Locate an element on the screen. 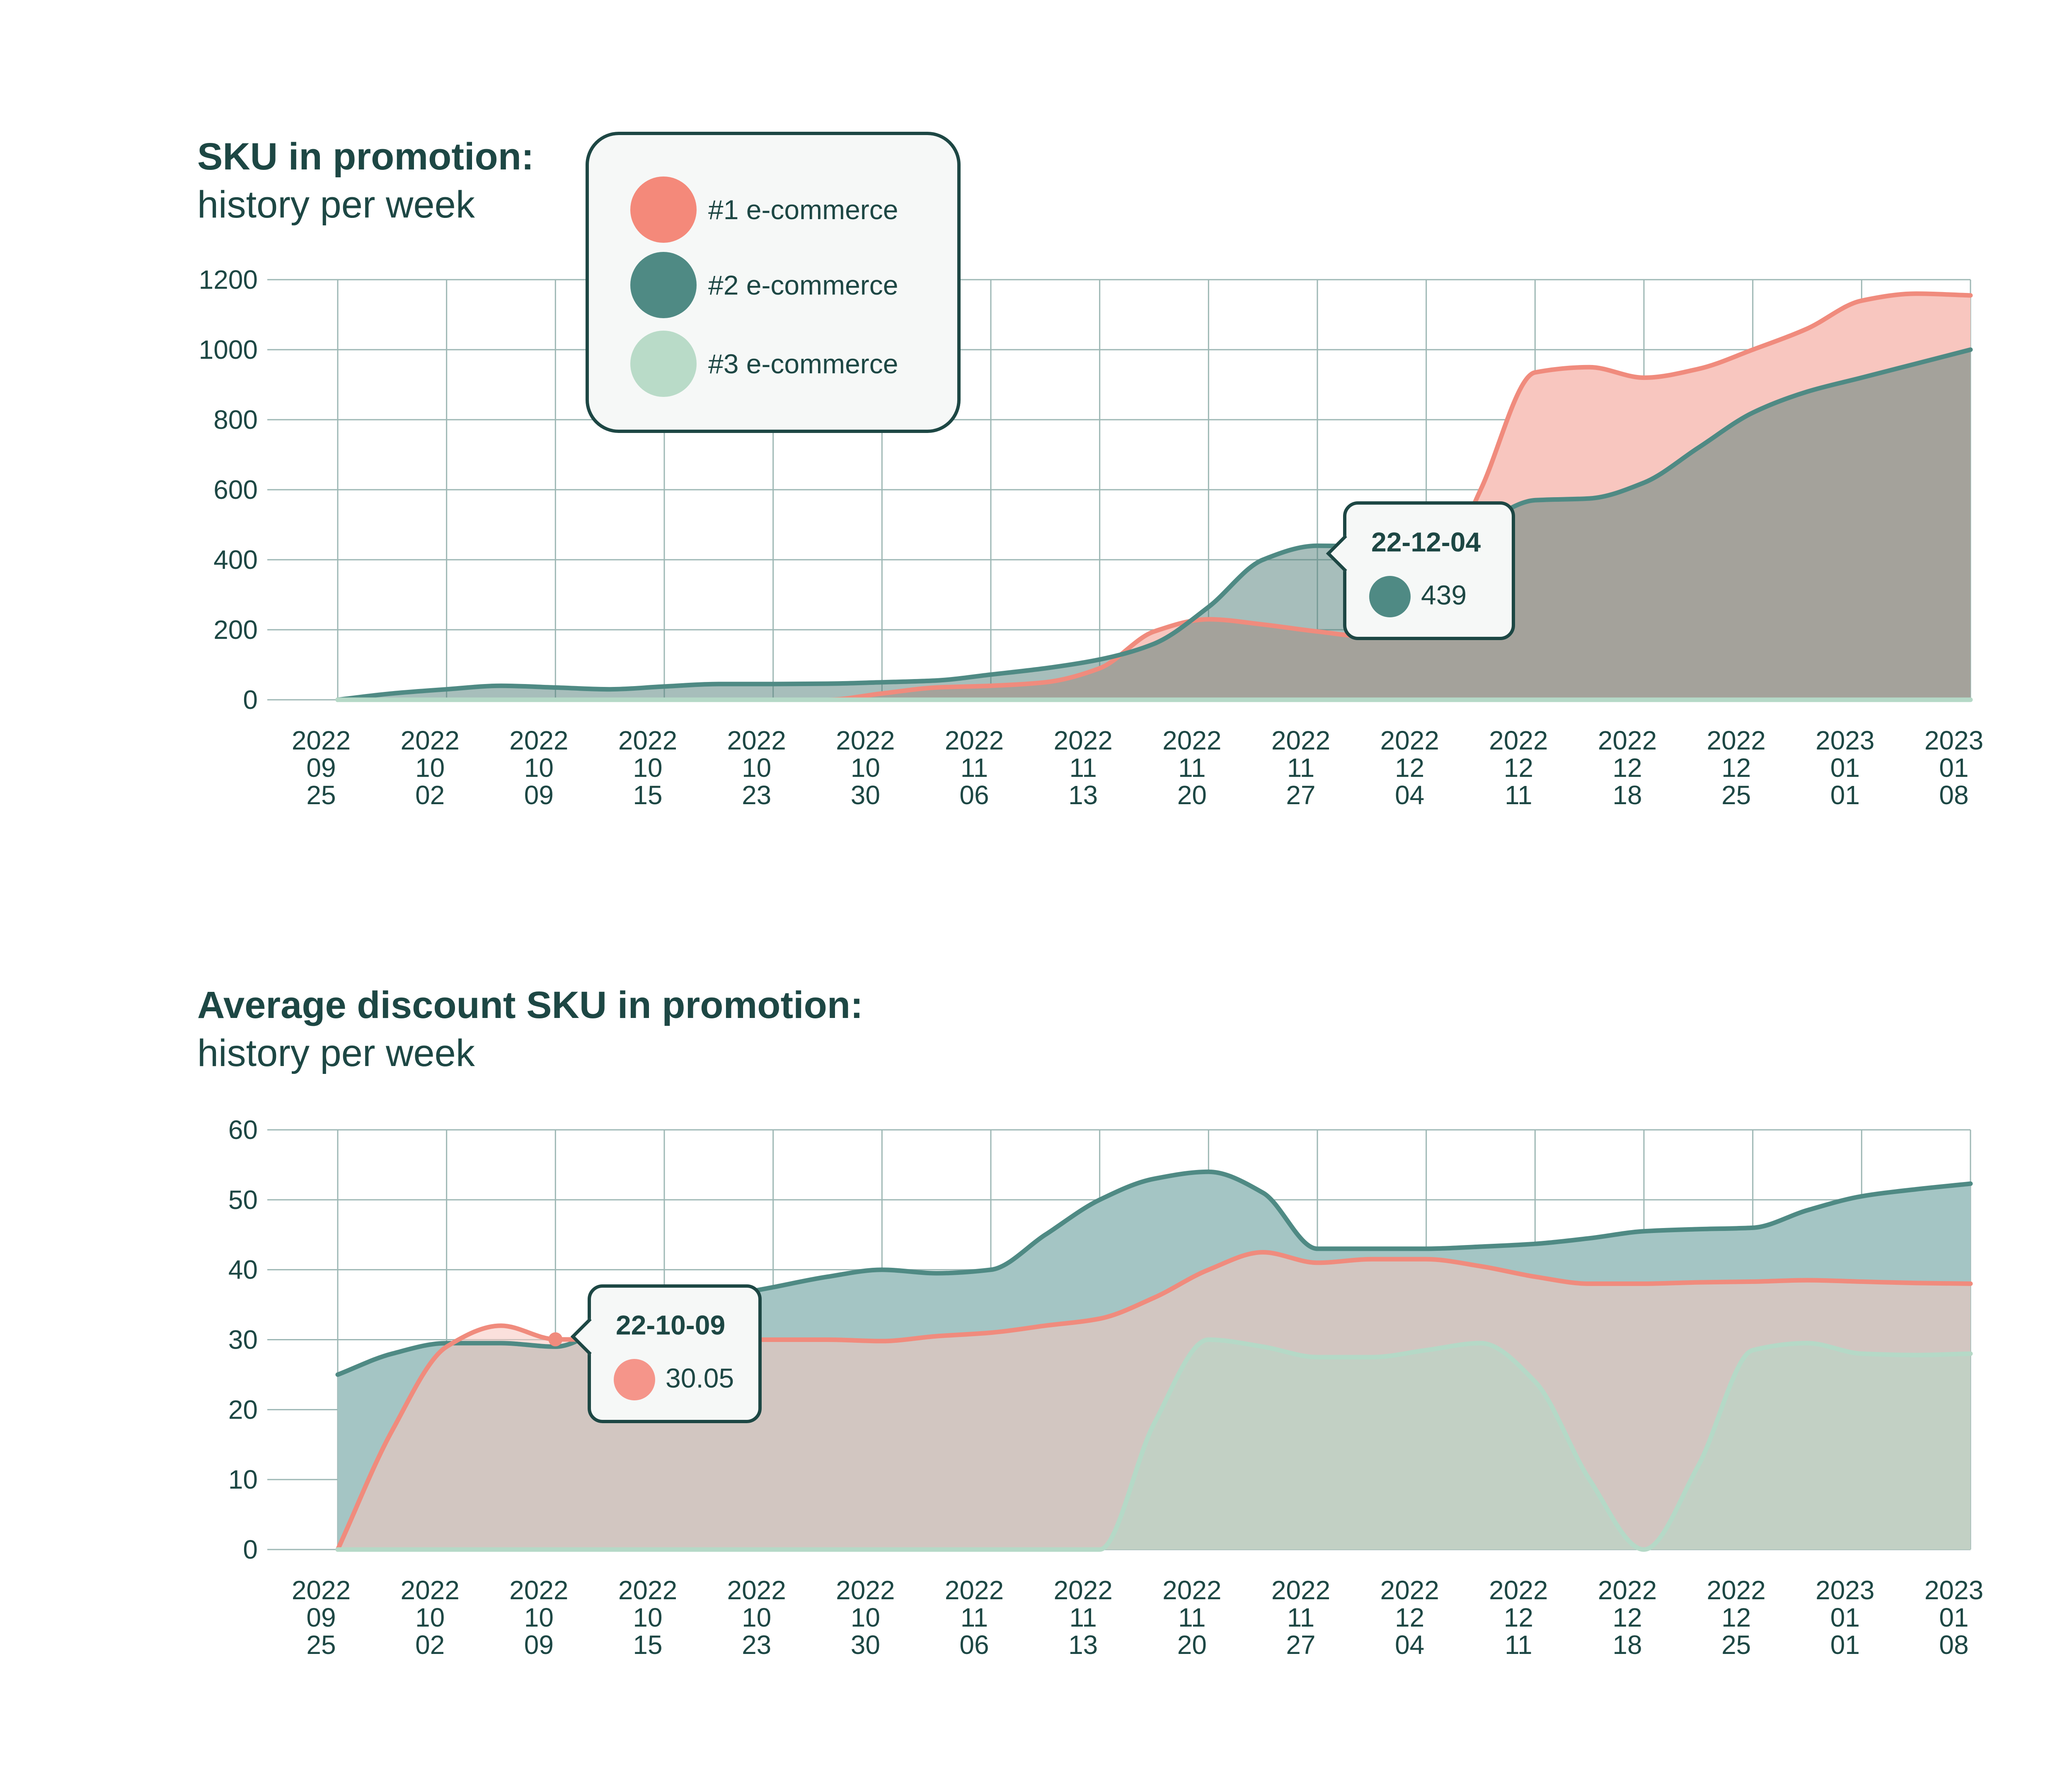  chart2-tooltip-date: 22-10-09 is located at coordinates (671, 1325).